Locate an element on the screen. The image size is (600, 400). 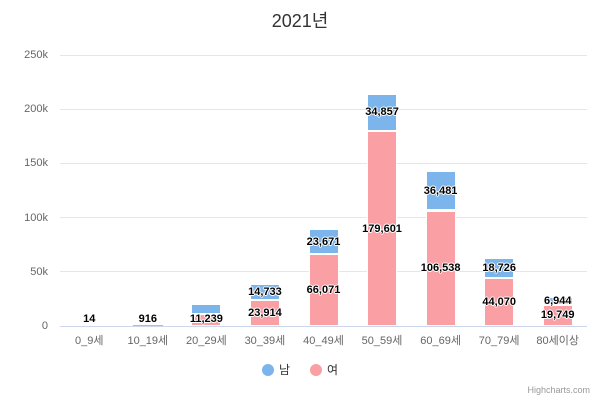
data-label-female: 11,239 is located at coordinates (206, 318).